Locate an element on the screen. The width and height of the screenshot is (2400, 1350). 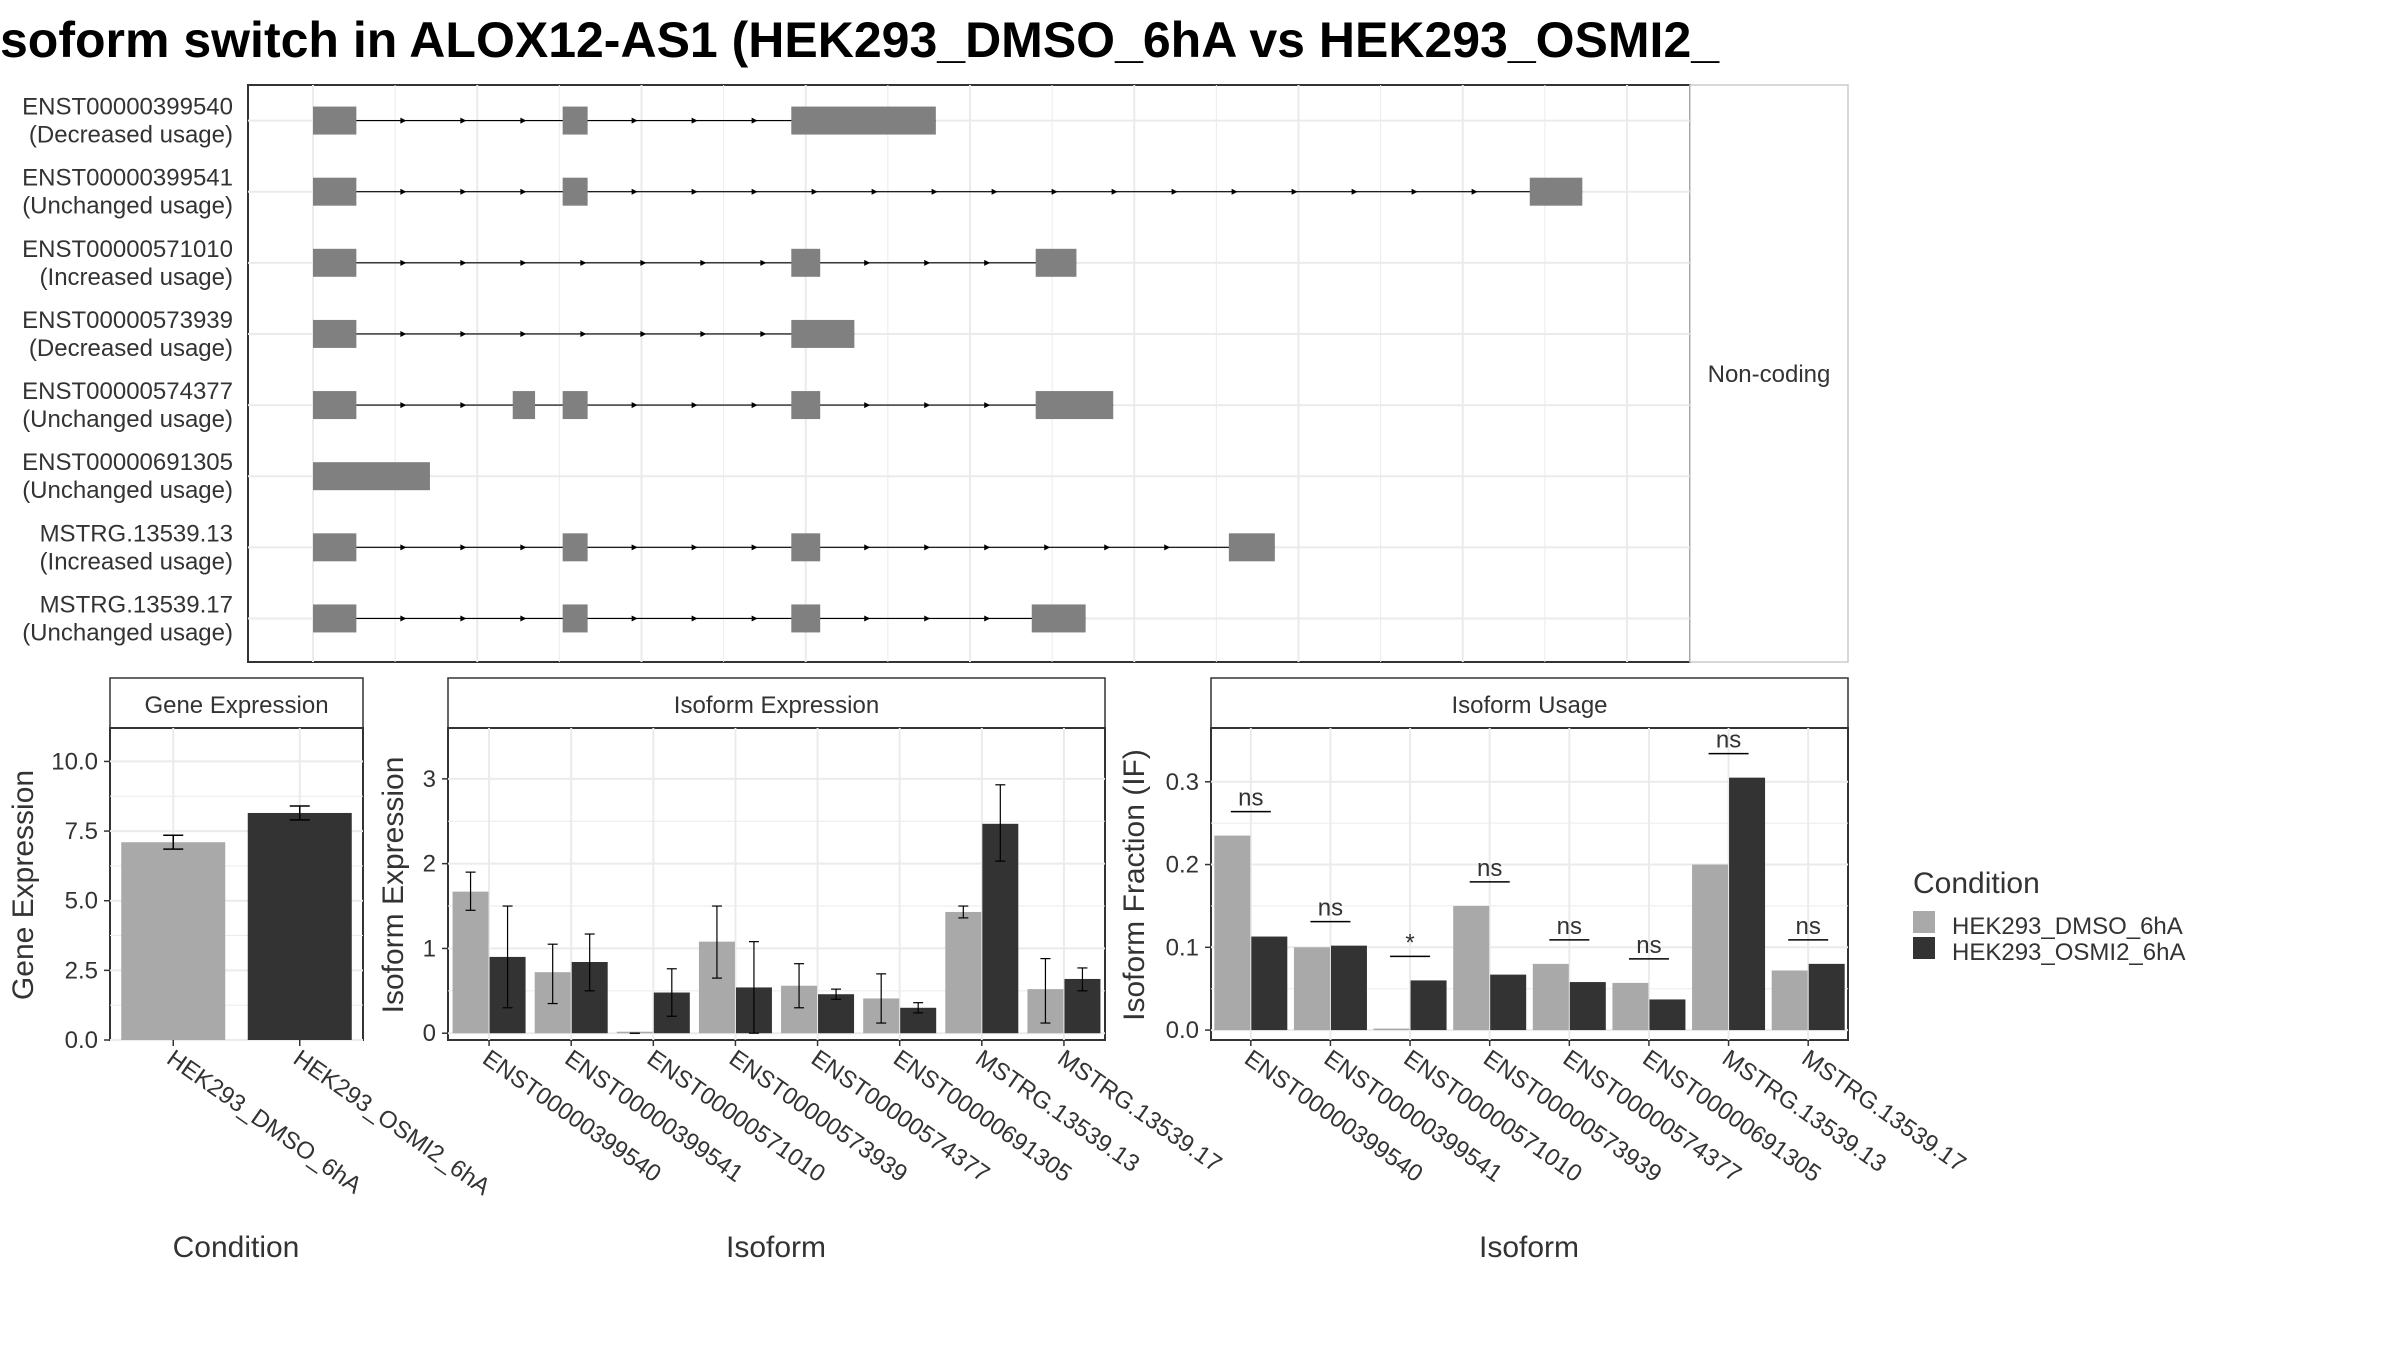
gene-expression-title: Gene Expression is located at coordinates (236, 705).